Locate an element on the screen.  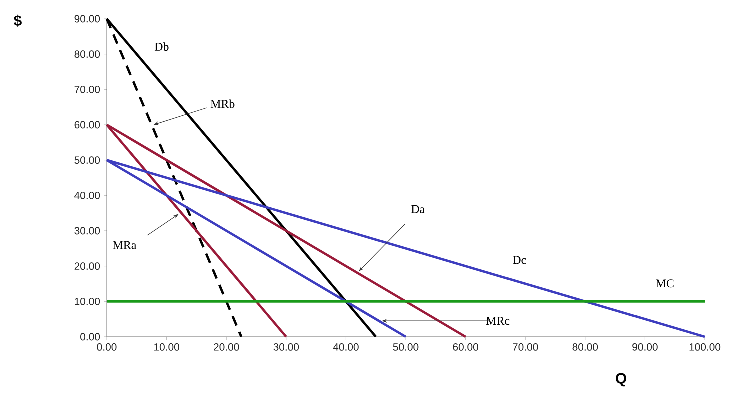
x-tick-label: 80.00 is located at coordinates (585, 347).